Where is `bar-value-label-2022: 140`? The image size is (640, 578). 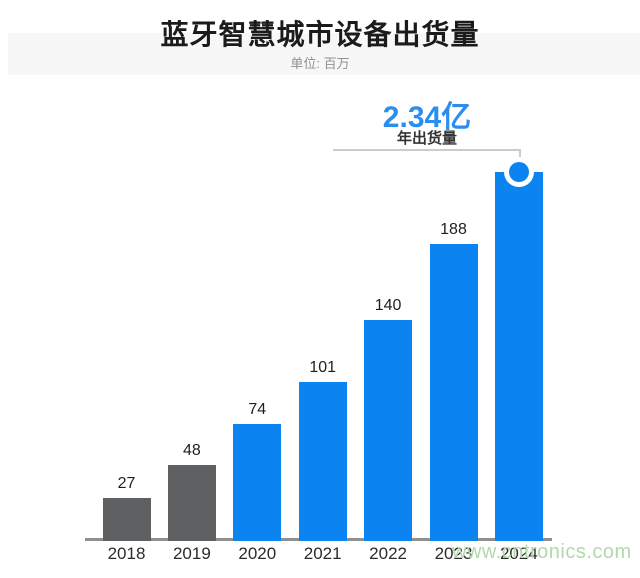 bar-value-label-2022: 140 is located at coordinates (388, 305).